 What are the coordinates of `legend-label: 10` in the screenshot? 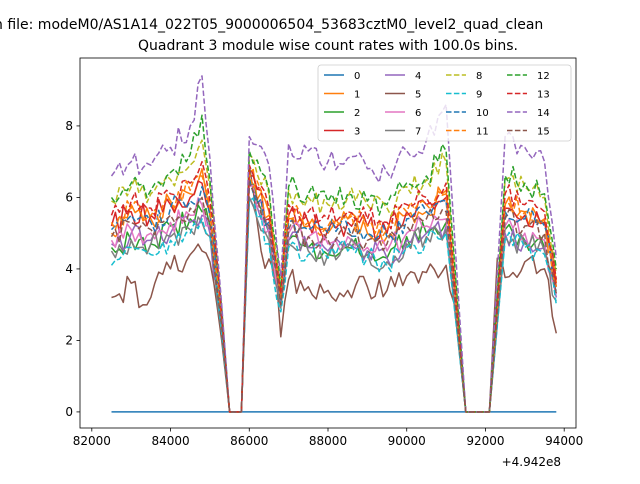 It's located at (482, 113).